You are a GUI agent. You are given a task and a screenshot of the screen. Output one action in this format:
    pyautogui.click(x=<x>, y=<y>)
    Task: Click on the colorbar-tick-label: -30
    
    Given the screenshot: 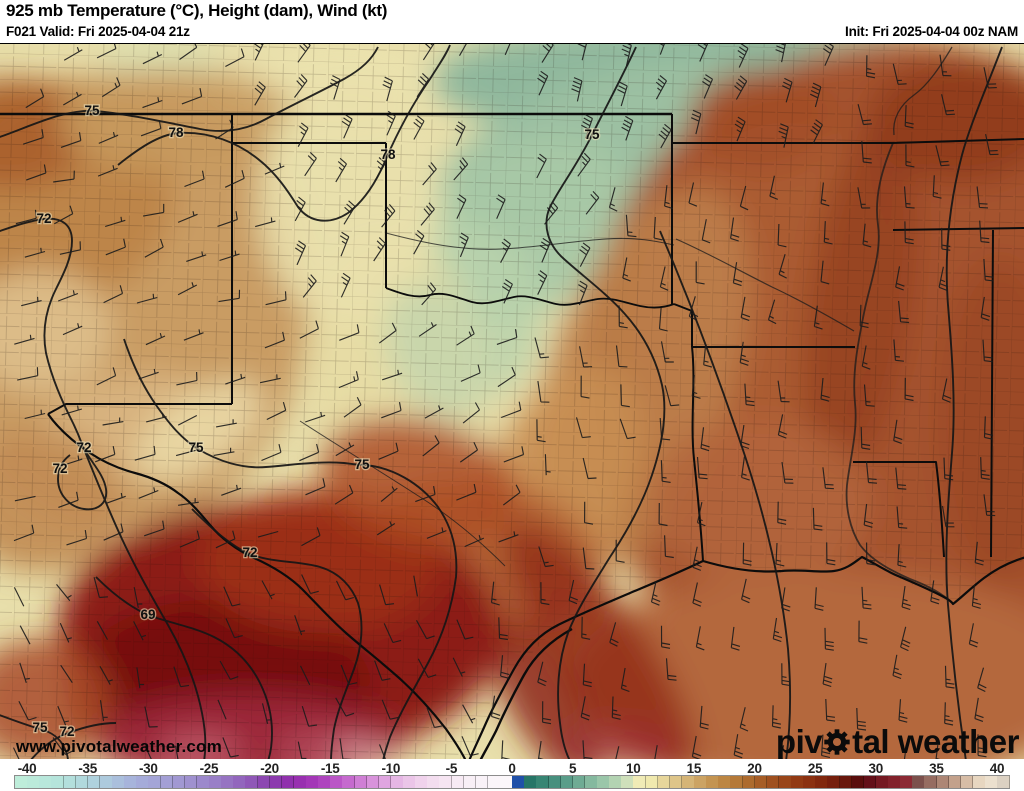 What is the action you would take?
    pyautogui.click(x=148, y=768)
    